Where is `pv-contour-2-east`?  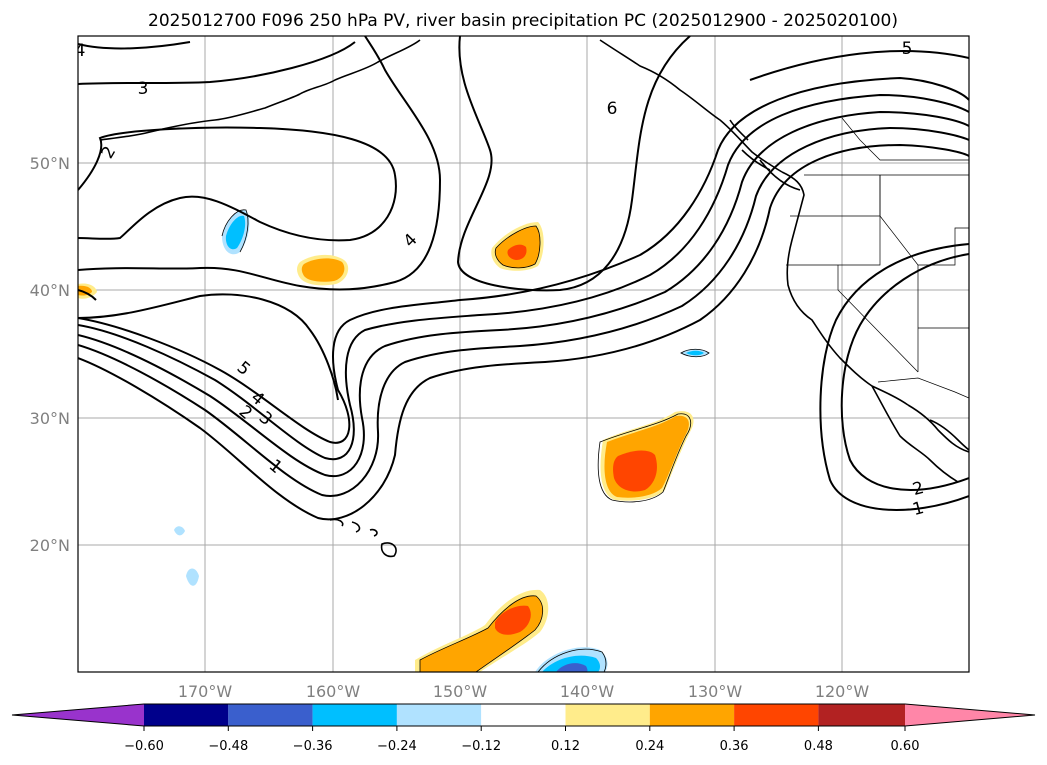 pv-contour-2-east is located at coordinates (904, 372).